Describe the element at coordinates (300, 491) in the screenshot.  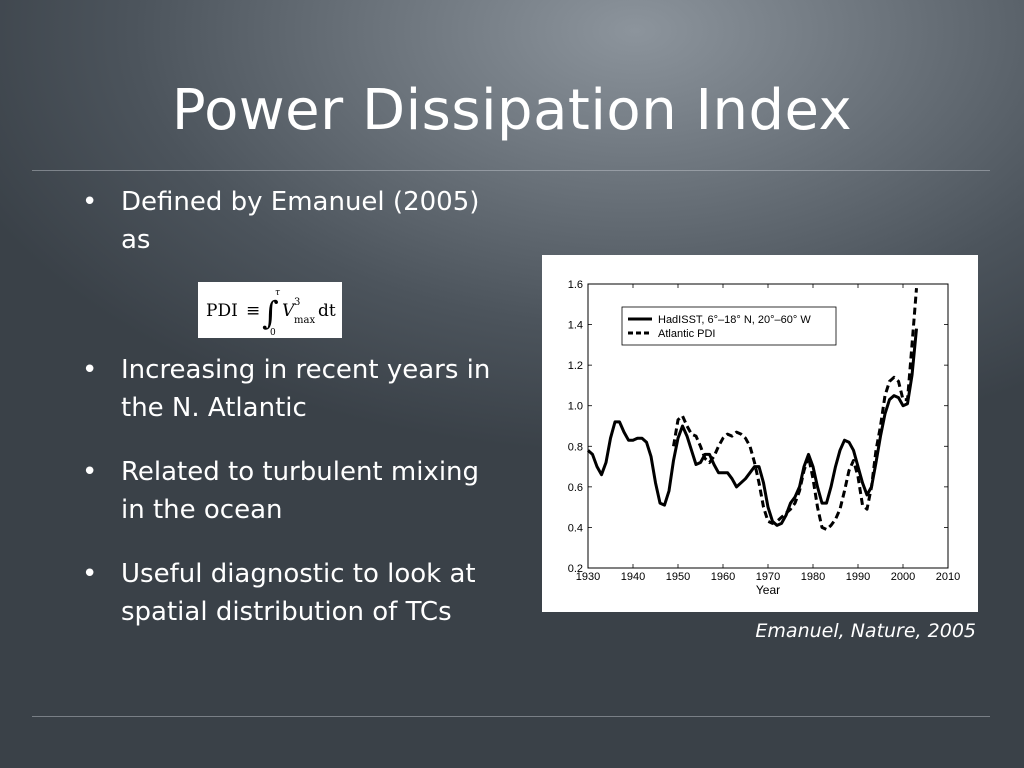
I see `bullet-text: Related to turbulent mixing in the ocean` at that location.